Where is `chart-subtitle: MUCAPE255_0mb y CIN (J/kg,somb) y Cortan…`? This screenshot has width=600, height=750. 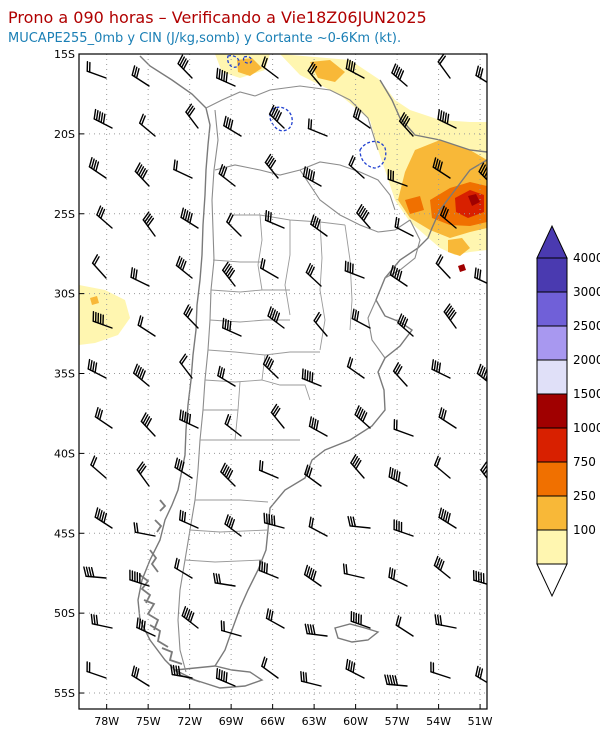
chart-subtitle: MUCAPE255_0mb y CIN (J/kg,somb) y Cortan… is located at coordinates (205, 38).